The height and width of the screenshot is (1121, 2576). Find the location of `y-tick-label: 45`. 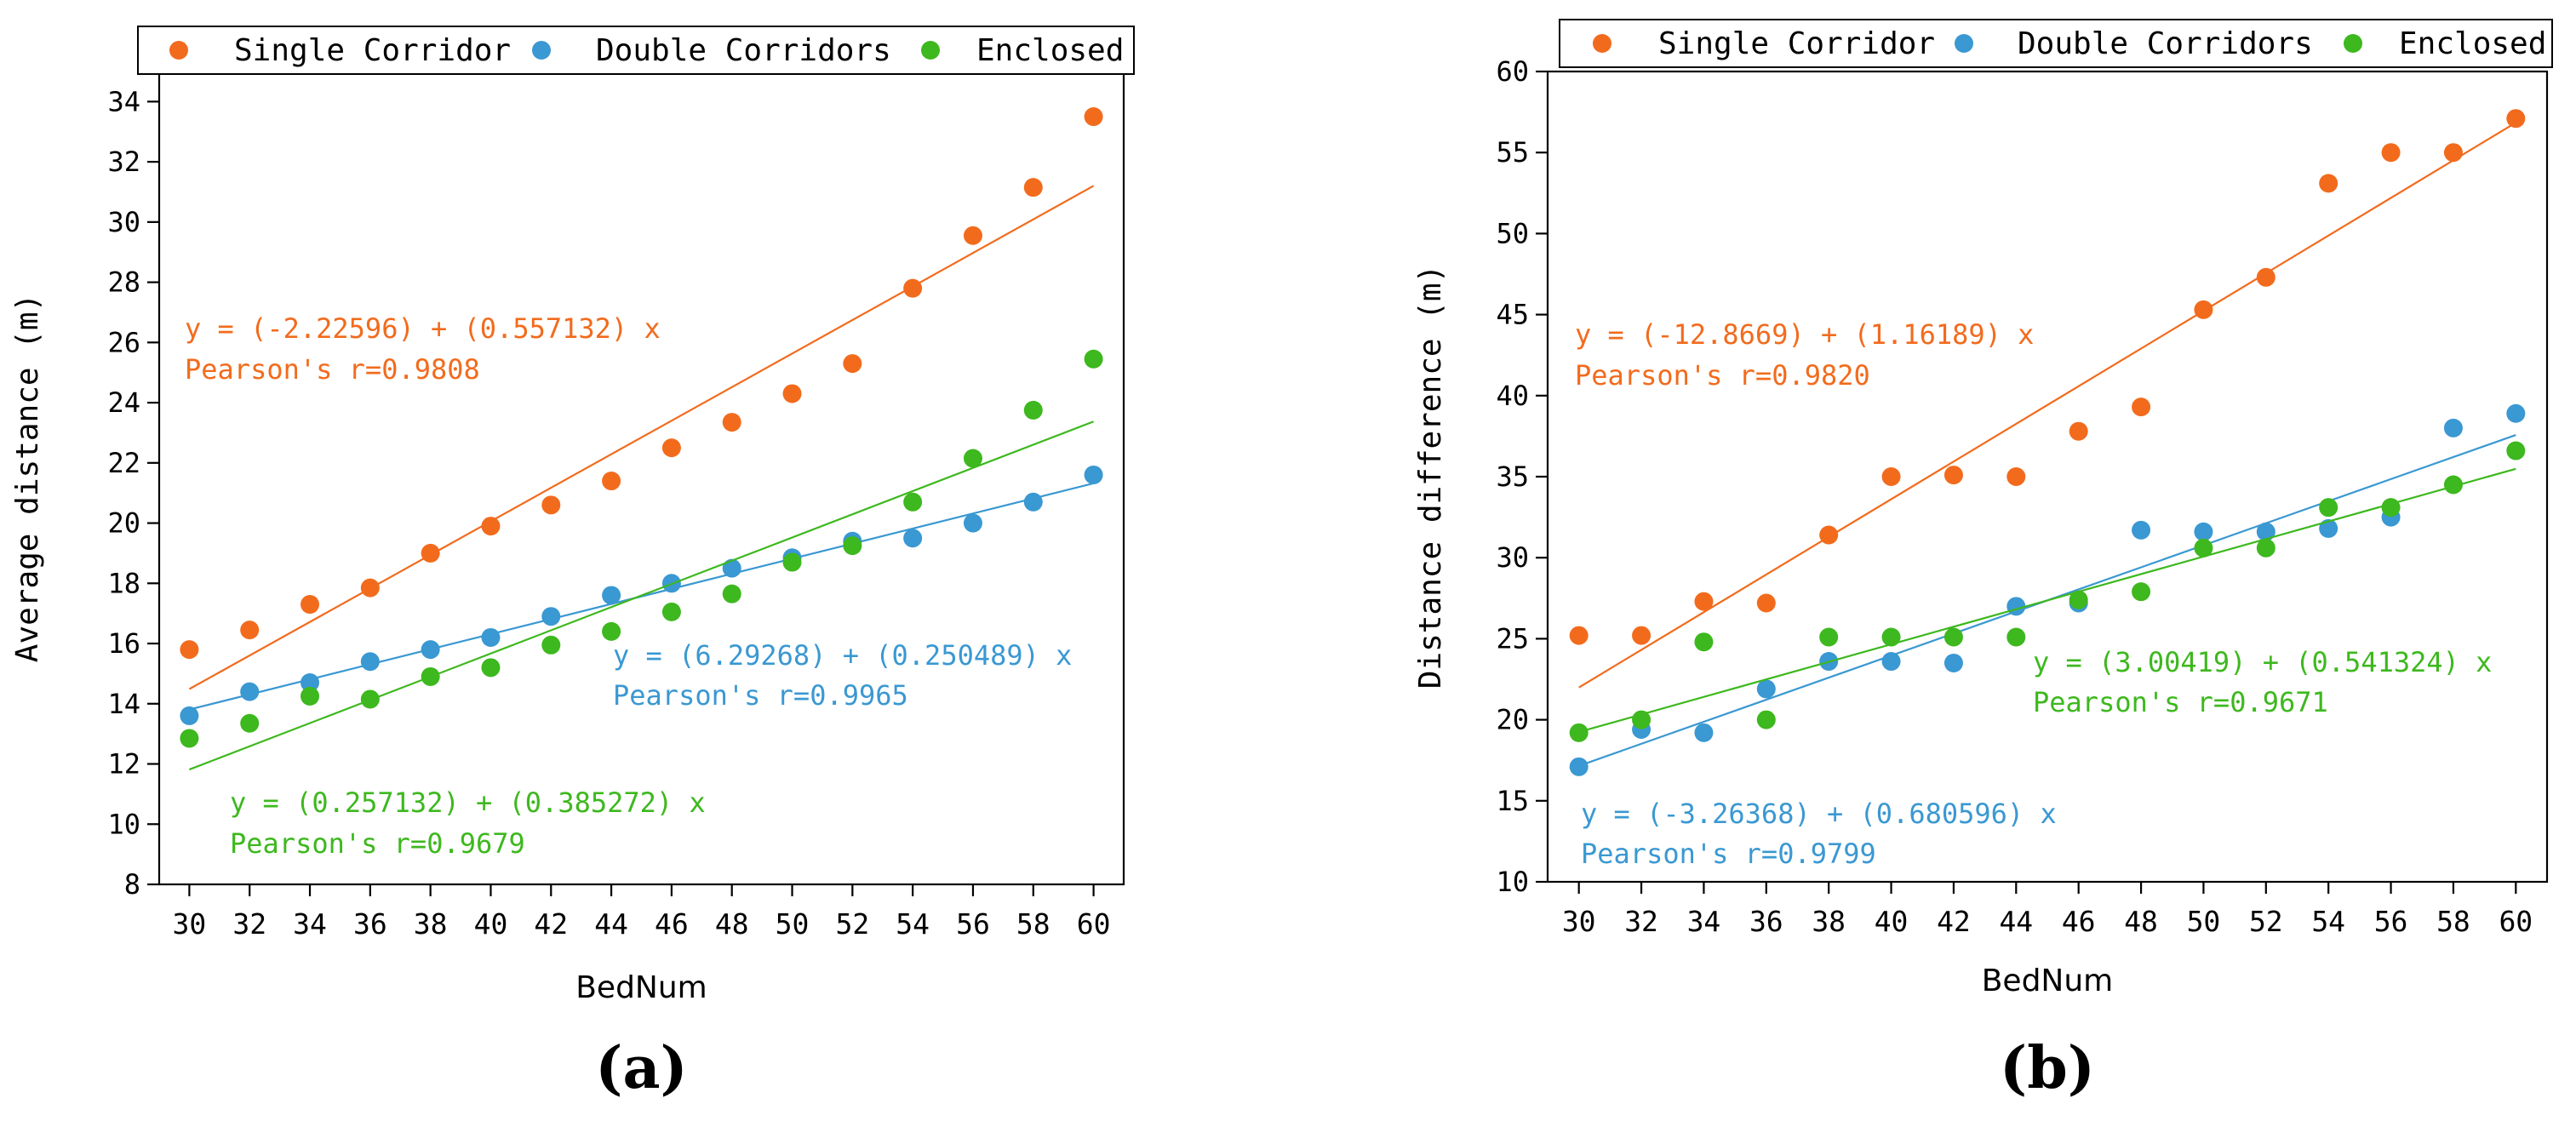

y-tick-label: 45 is located at coordinates (1512, 315).